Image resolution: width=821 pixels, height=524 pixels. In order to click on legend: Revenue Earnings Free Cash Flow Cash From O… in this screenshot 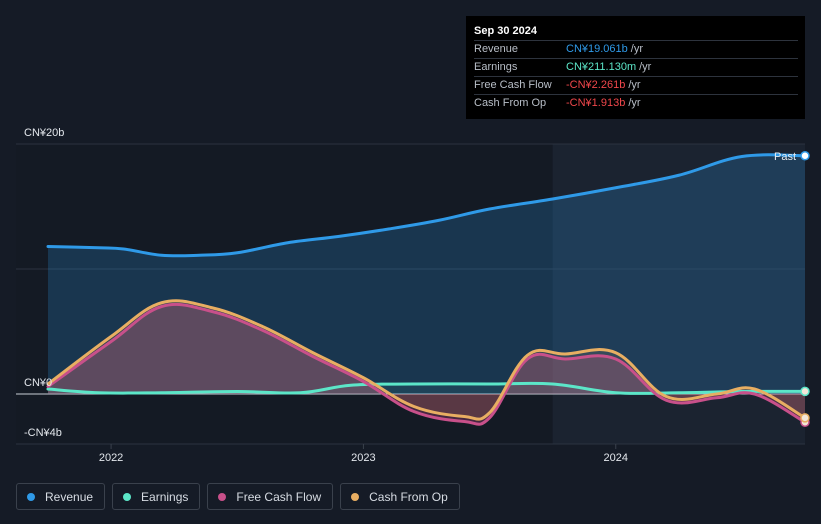, I will do `click(238, 496)`.